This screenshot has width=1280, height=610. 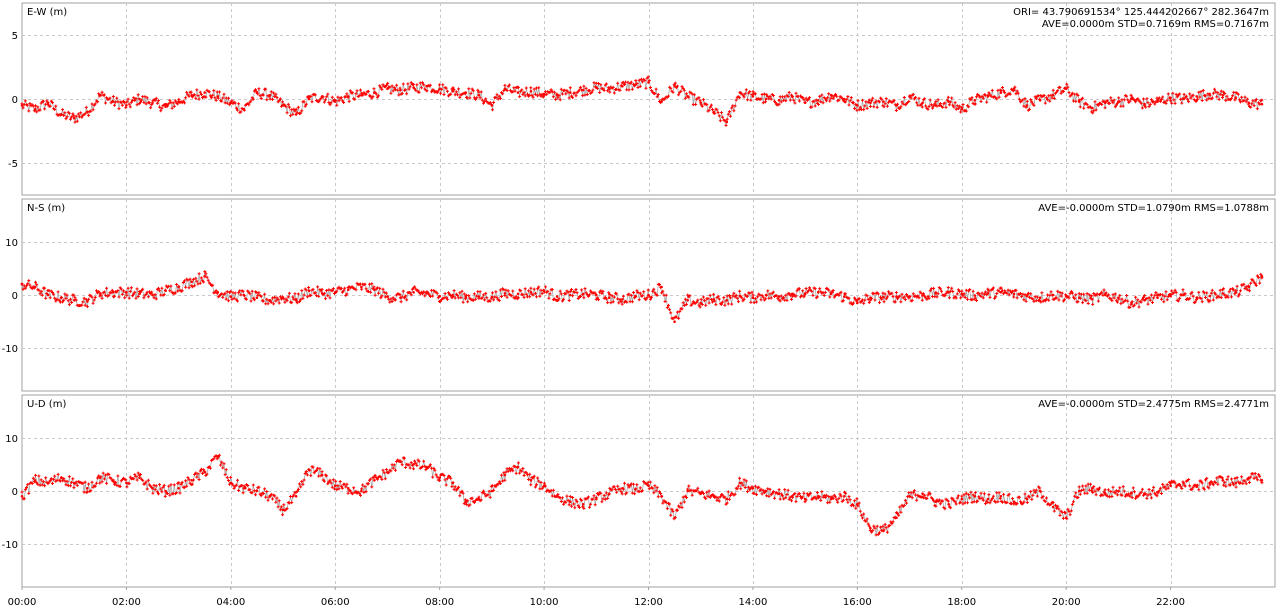 What do you see at coordinates (11, 243) in the screenshot?
I see `y-tick-label: 10` at bounding box center [11, 243].